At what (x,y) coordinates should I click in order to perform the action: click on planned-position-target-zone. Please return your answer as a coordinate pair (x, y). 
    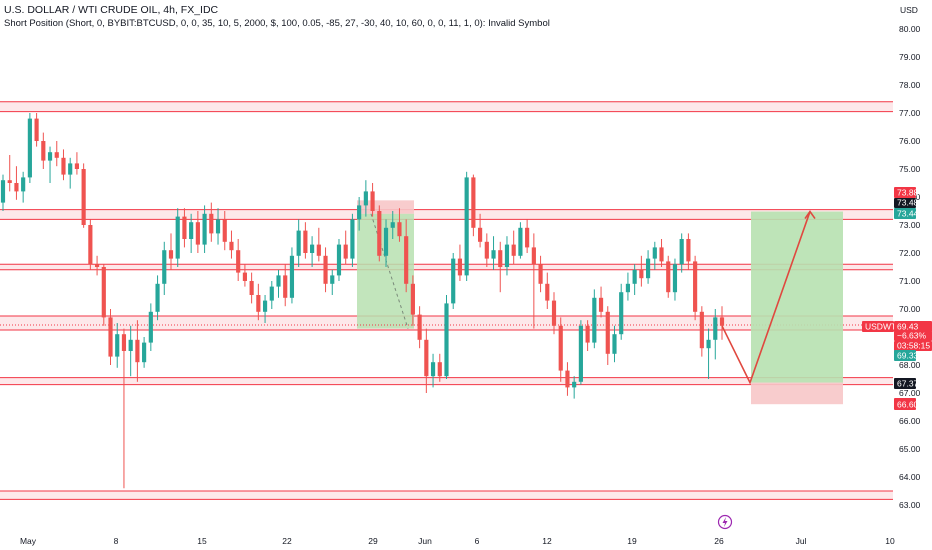
    Looking at the image, I should click on (797, 297).